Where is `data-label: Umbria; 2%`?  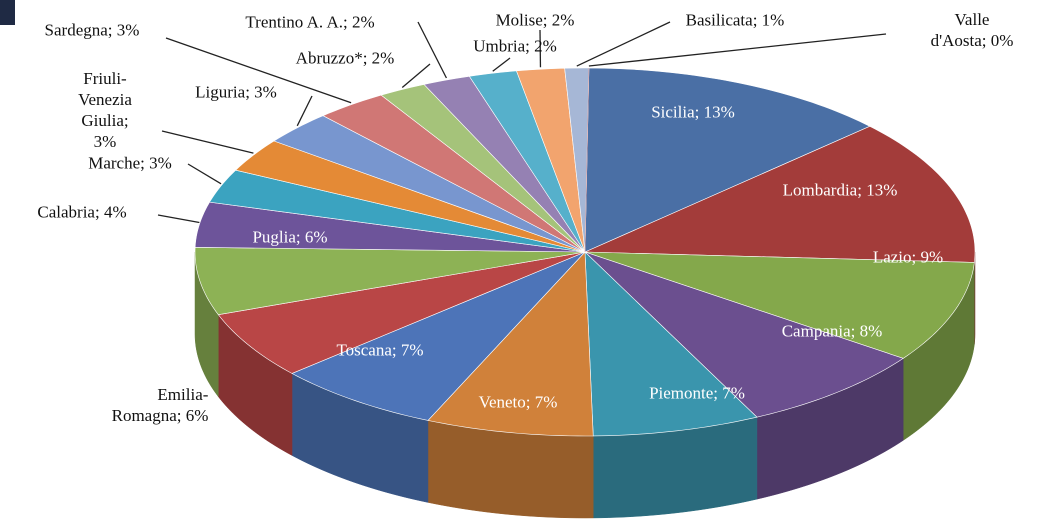
data-label: Umbria; 2% is located at coordinates (515, 46).